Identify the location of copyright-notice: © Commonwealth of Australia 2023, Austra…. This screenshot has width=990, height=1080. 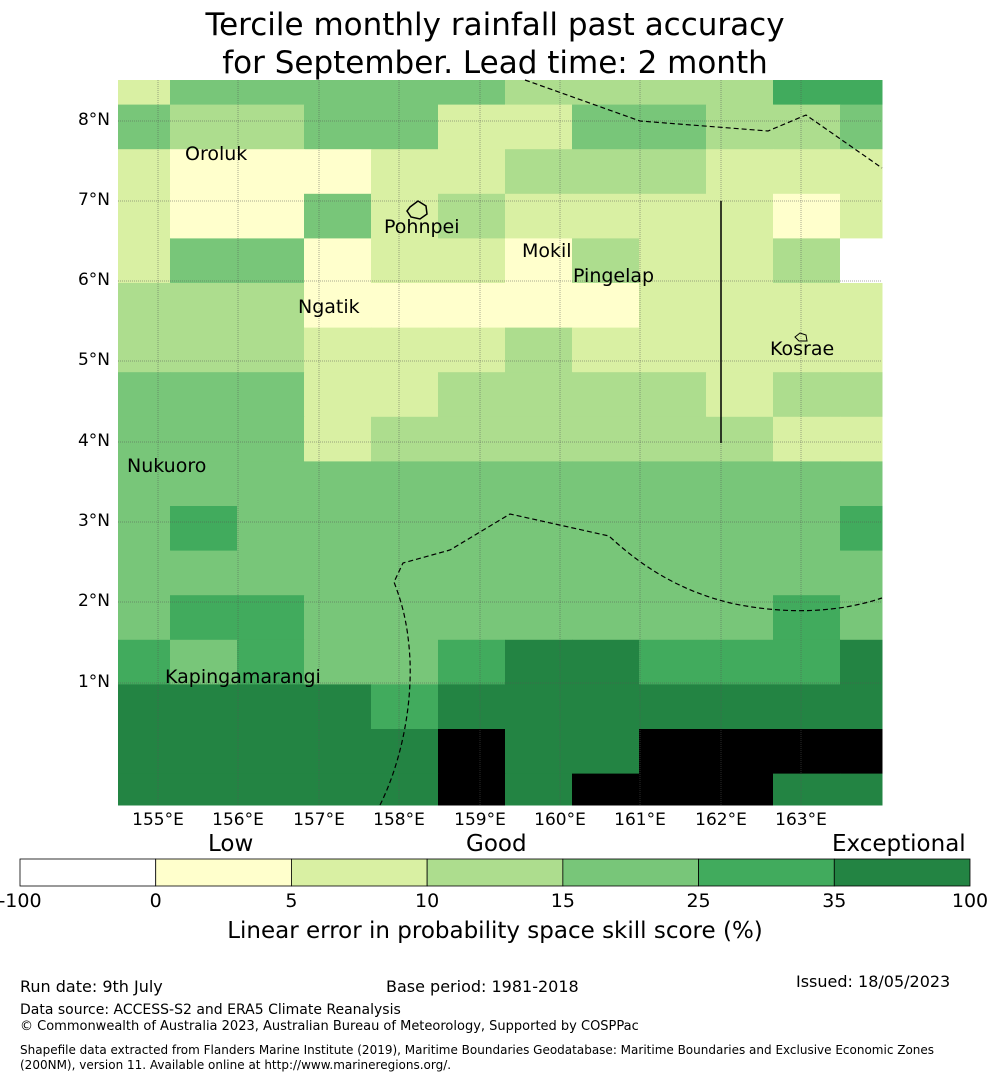
(329, 1026).